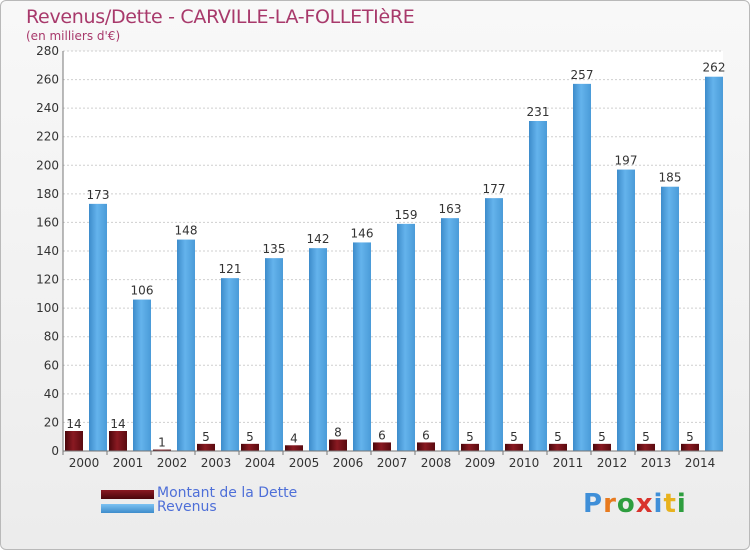  What do you see at coordinates (47, 51) in the screenshot?
I see `y-tick-label: 280` at bounding box center [47, 51].